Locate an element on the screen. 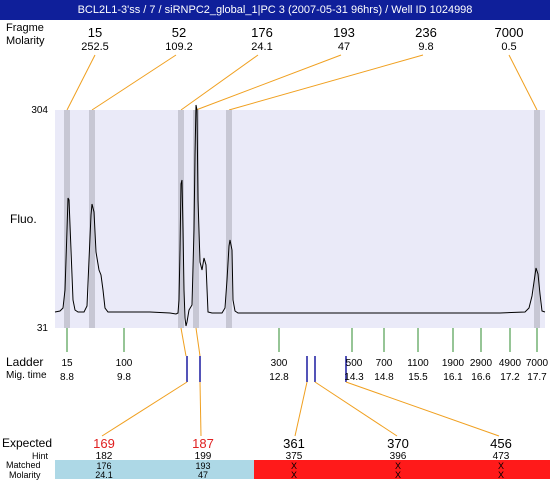  matched-row-label: Matched is located at coordinates (23, 465).